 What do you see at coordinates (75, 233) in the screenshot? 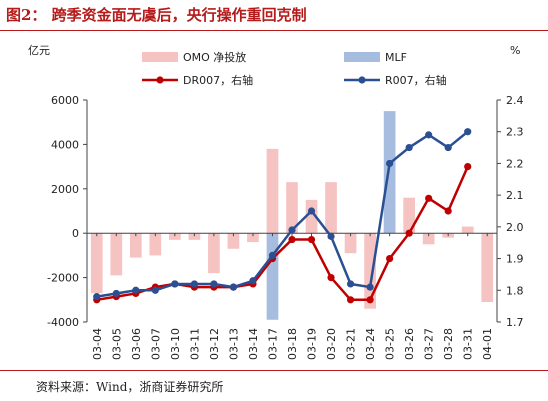
I see `left-tick-label: 0` at bounding box center [75, 233].